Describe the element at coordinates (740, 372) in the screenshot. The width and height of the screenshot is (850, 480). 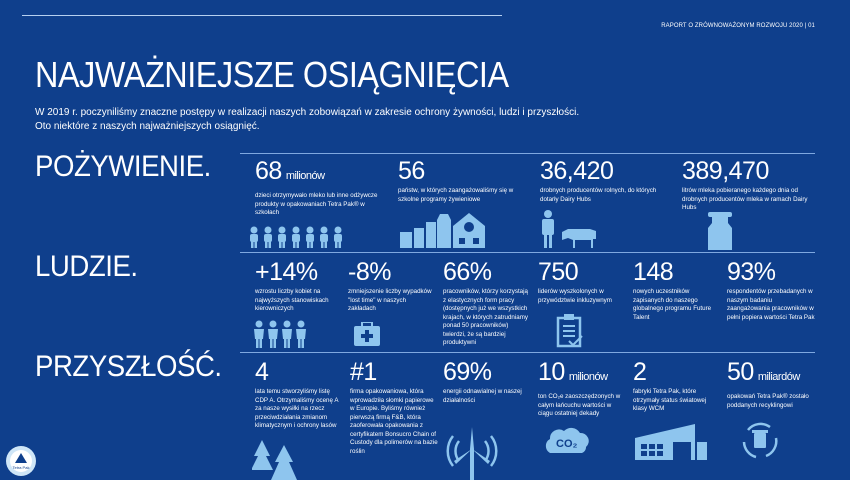
I see `stat-number: 50` at that location.